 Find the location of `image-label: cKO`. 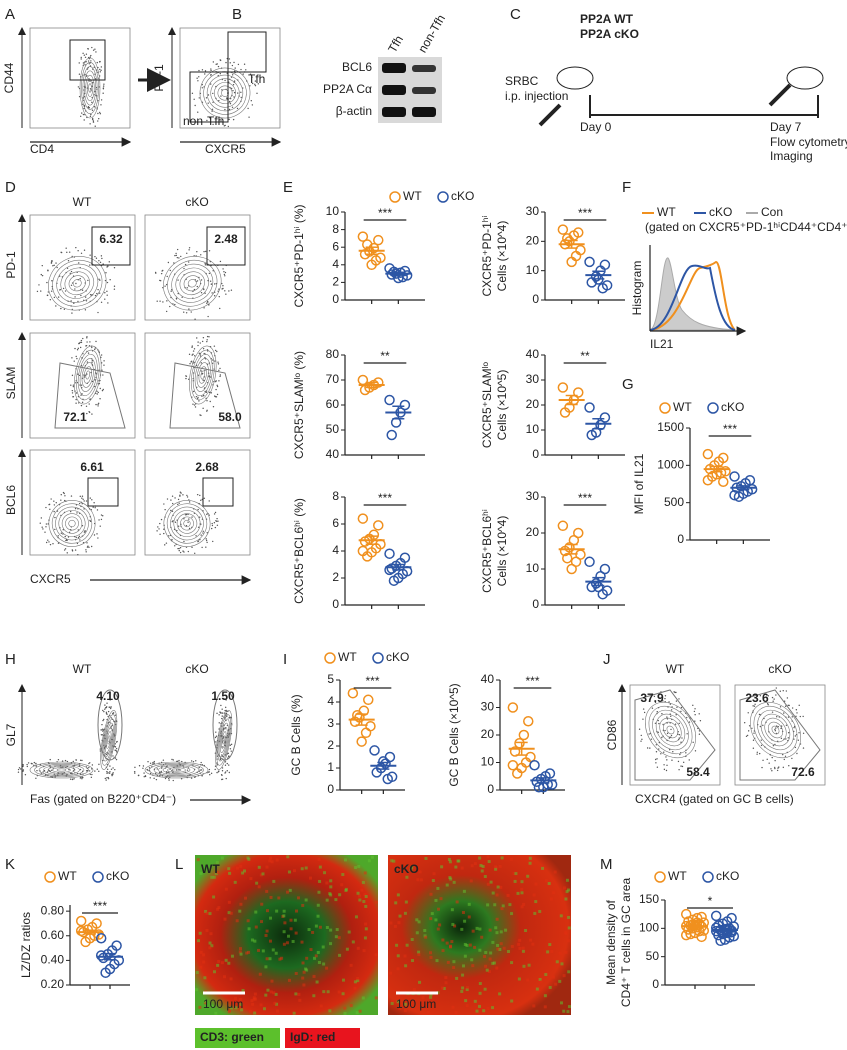

image-label: cKO is located at coordinates (406, 869).